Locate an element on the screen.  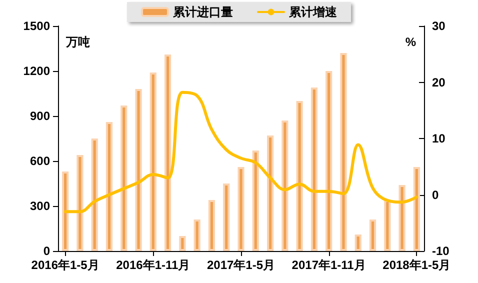
x-tick-label: 2016年1-5月 is located at coordinates (65, 265).